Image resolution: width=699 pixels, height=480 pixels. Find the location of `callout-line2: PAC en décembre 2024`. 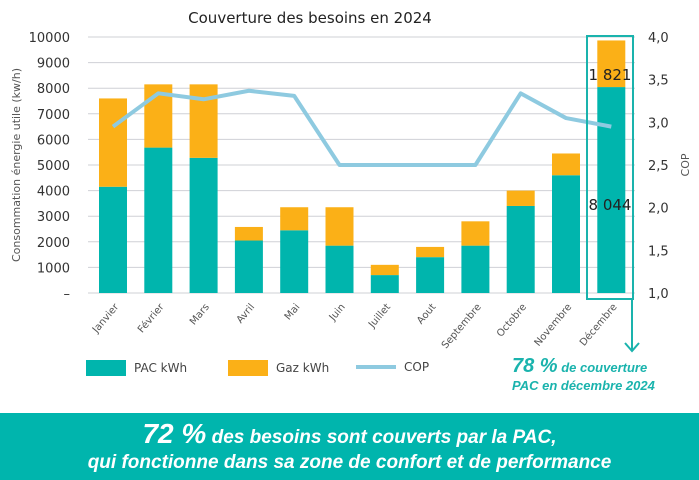

callout-line2: PAC en décembre 2024 is located at coordinates (583, 385).